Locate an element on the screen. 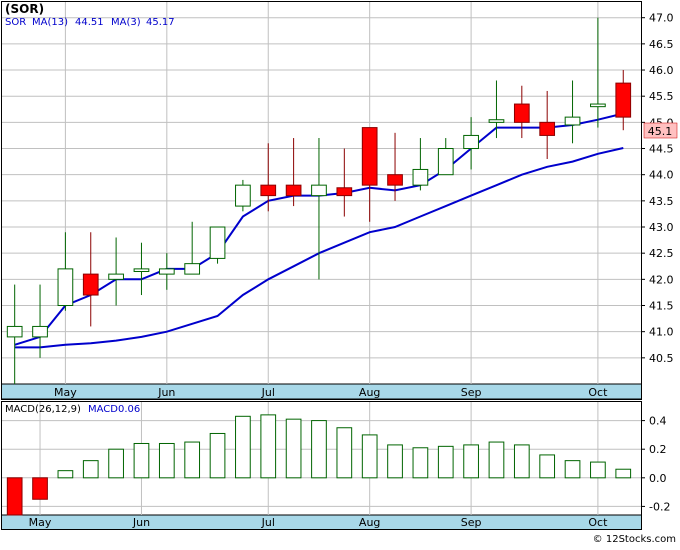  macd-legend-value: 0.06 is located at coordinates (129, 409).